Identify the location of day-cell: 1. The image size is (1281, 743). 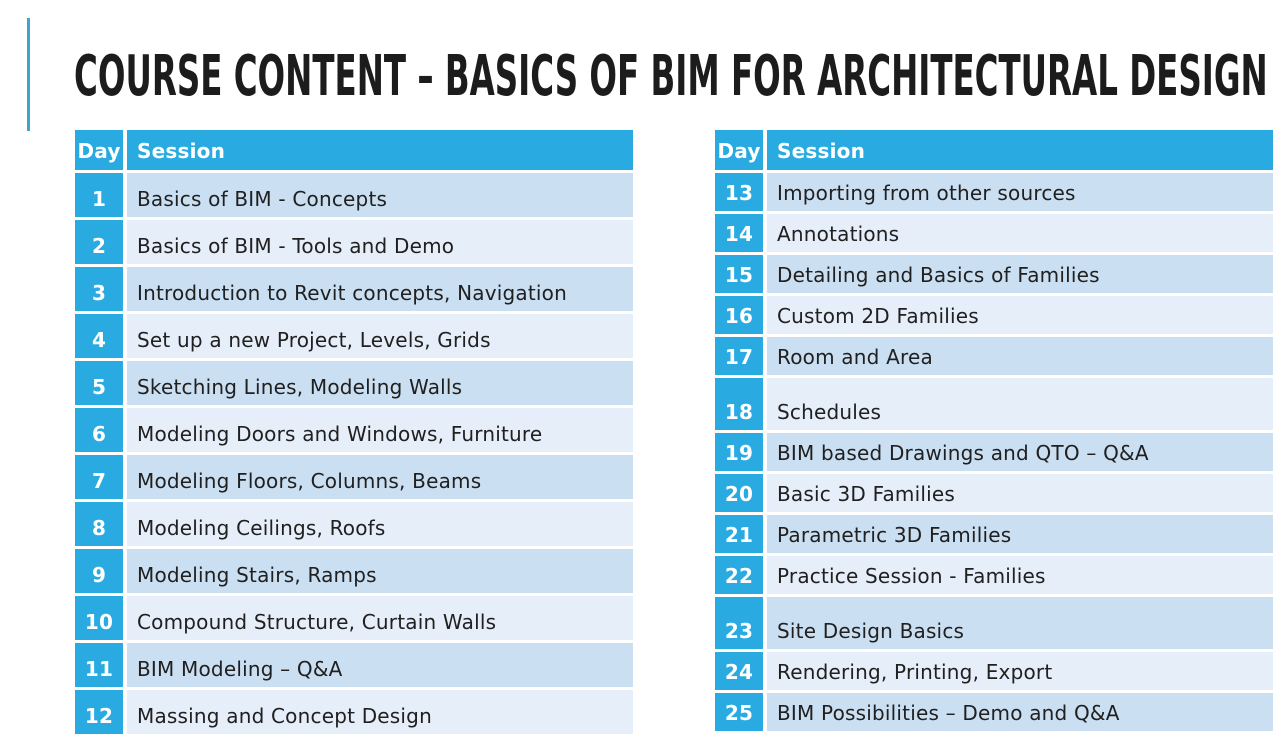
(99, 195).